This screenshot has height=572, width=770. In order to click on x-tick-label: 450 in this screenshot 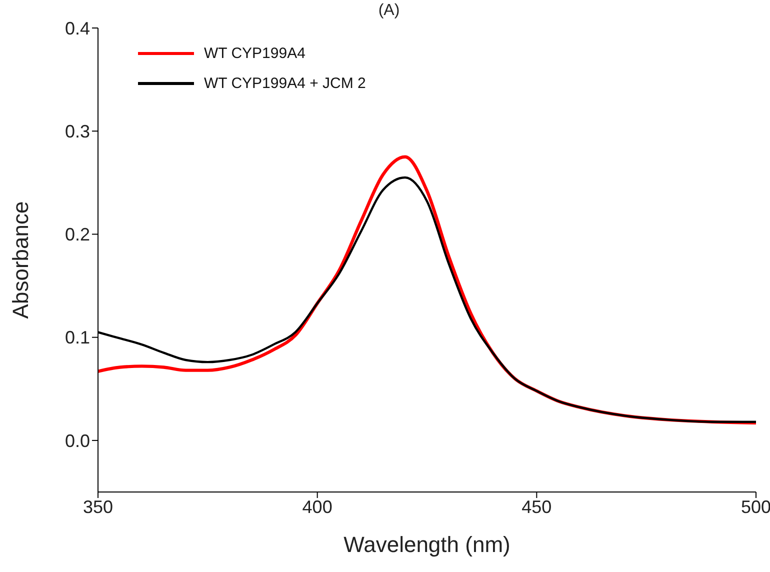, I will do `click(537, 506)`.